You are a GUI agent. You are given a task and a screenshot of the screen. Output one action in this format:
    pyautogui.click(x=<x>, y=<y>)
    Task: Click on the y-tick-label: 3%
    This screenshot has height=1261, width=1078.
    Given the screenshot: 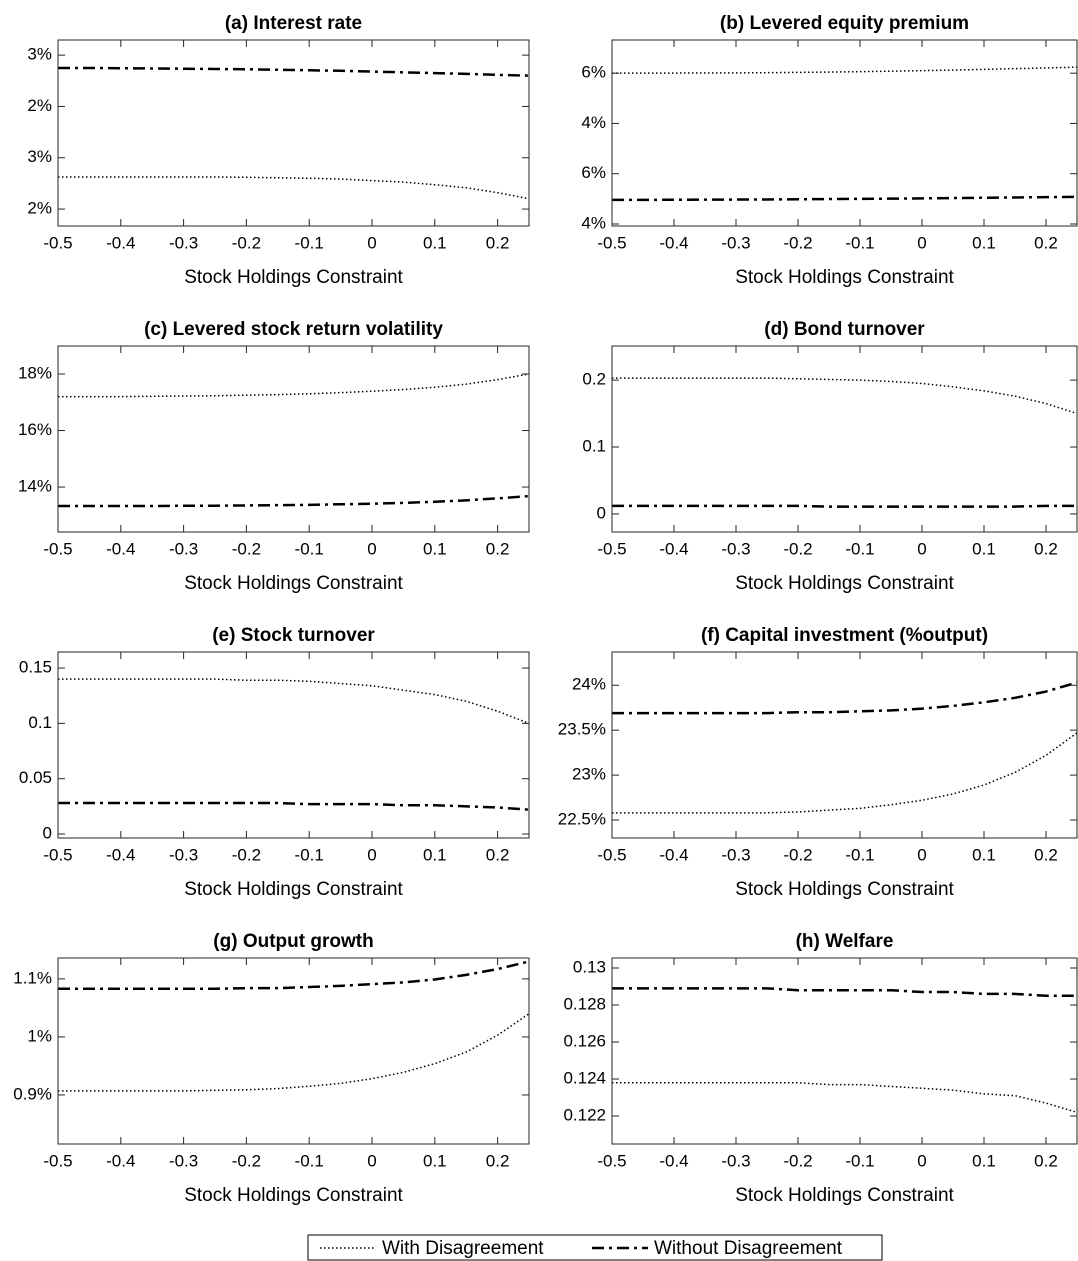 What is the action you would take?
    pyautogui.click(x=39, y=156)
    